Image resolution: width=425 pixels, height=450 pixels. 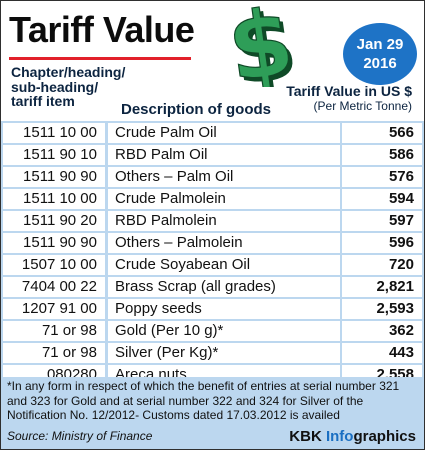 I want to click on table-row: 1511 10 00 Crude Palmolein 594, so click(x=212, y=199).